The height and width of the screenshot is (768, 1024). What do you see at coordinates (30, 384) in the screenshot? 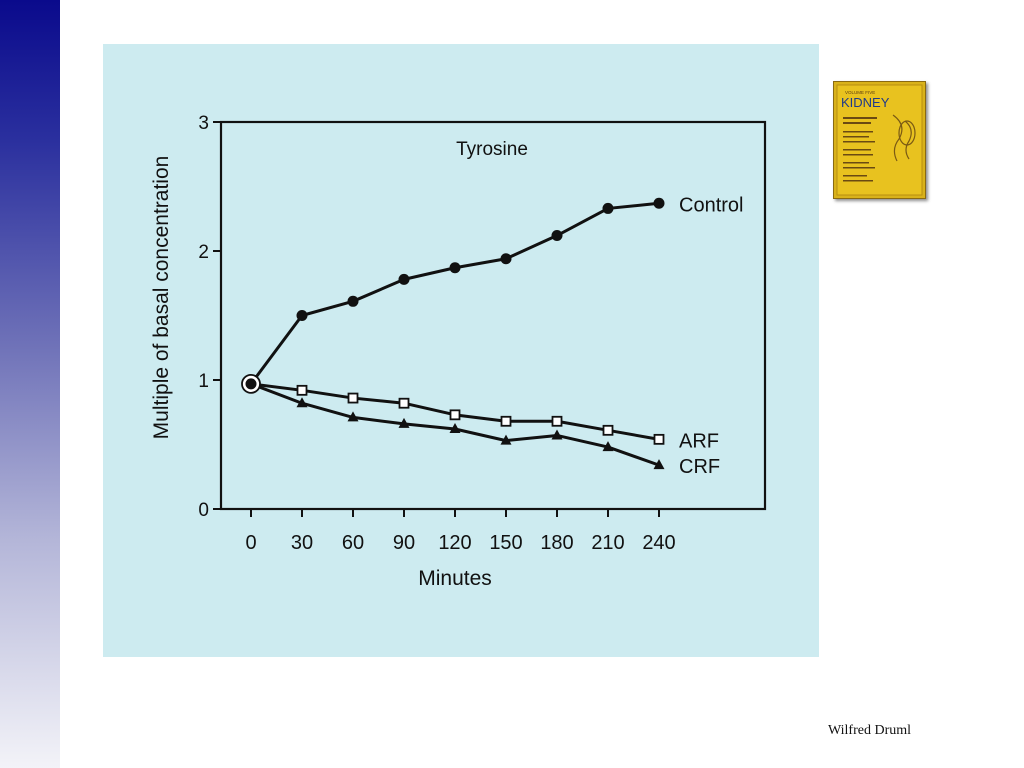
I see `side-gradient-band` at bounding box center [30, 384].